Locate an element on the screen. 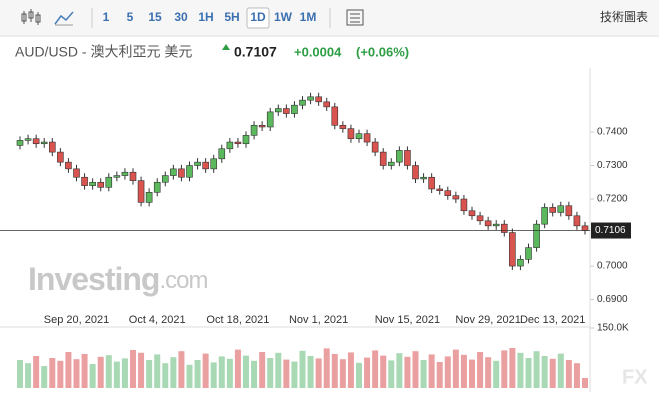 This screenshot has width=659, height=405. interval-button: 1M is located at coordinates (308, 17).